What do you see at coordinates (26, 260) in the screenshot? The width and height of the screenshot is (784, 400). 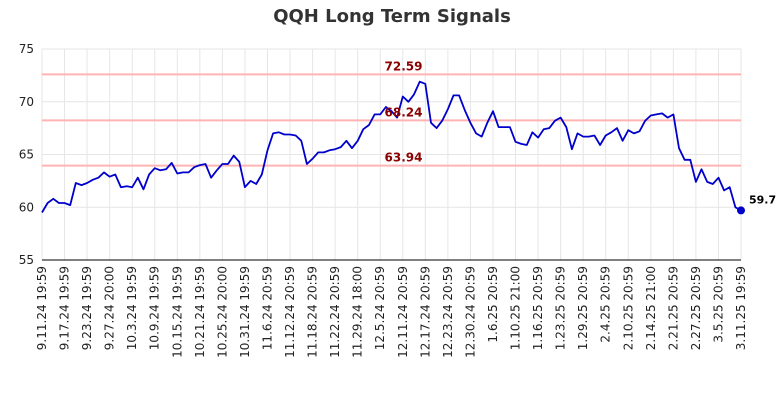 I see `y-tick-label: 55` at bounding box center [26, 260].